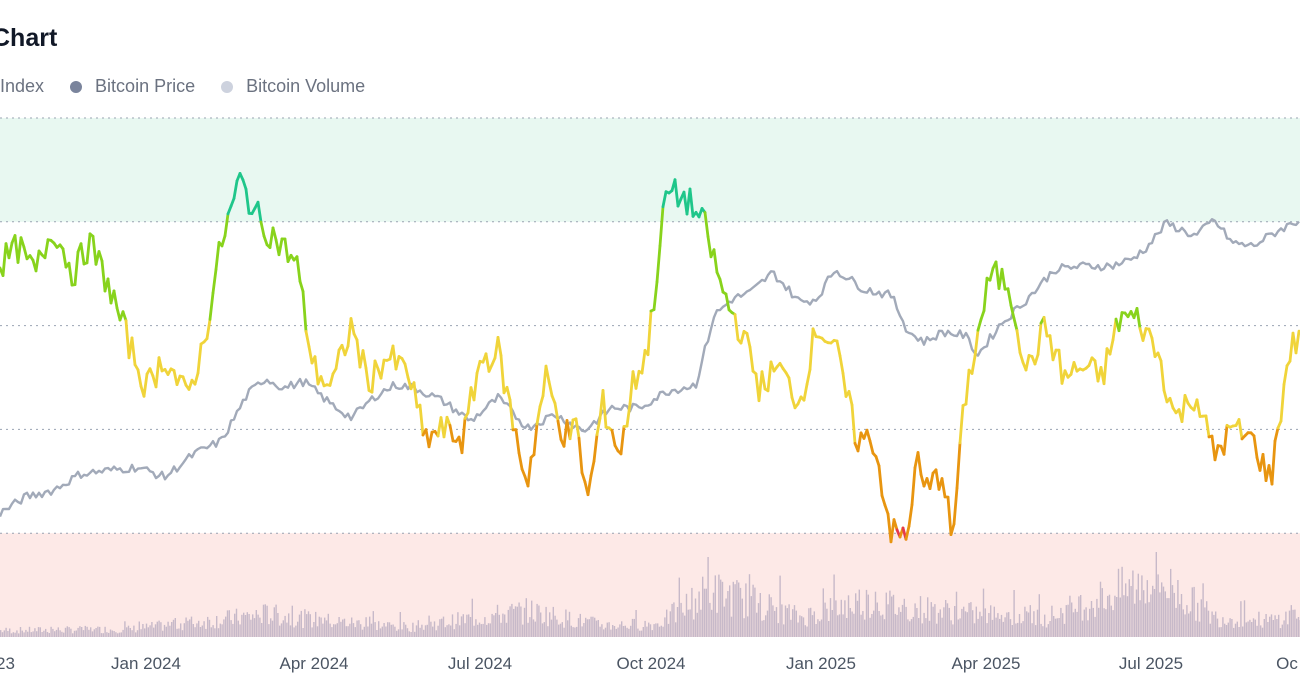 The image size is (1300, 700). Describe the element at coordinates (293, 86) in the screenshot. I see `legend-item-bitcoin-volume: Bitcoin Volume` at that location.